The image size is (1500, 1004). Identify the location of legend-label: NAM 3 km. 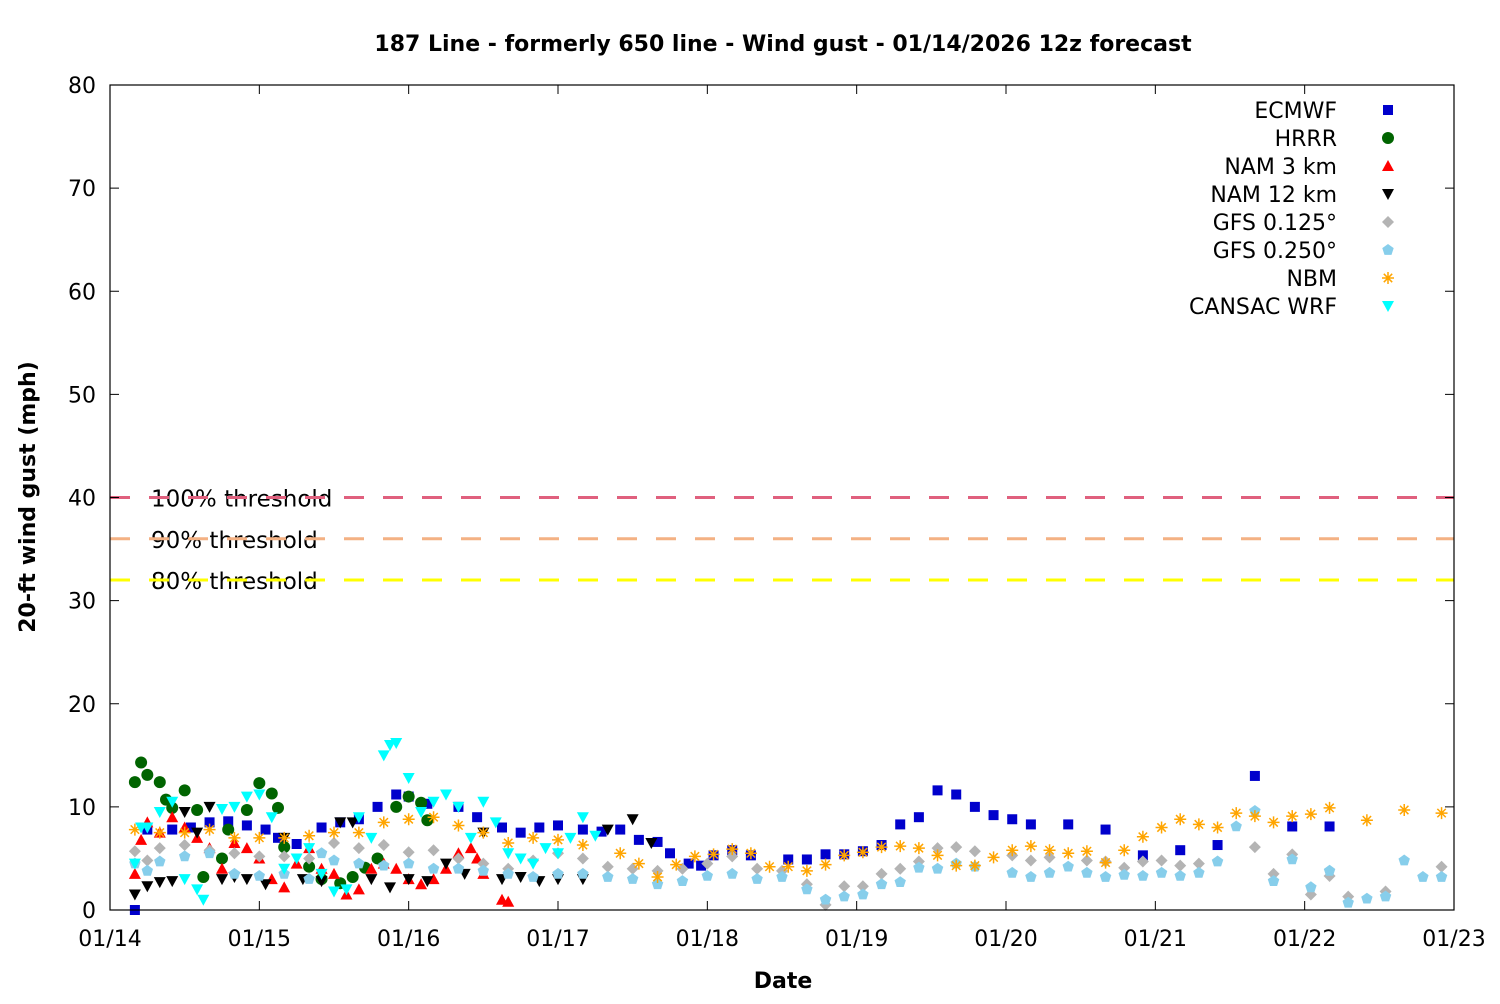
(1280, 167).